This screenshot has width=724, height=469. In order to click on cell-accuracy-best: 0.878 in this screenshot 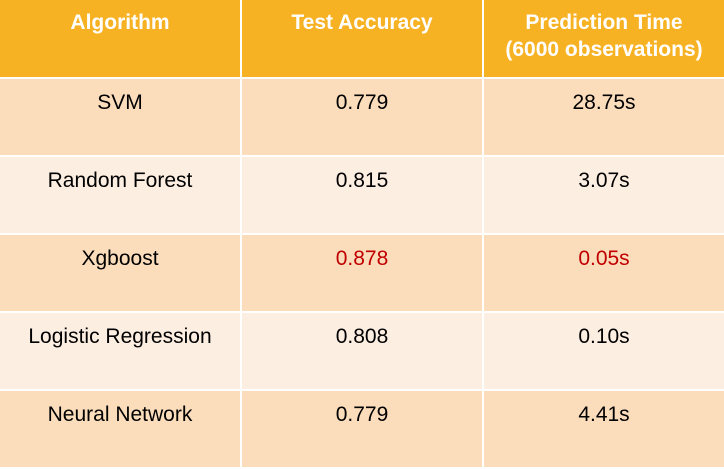, I will do `click(363, 274)`.